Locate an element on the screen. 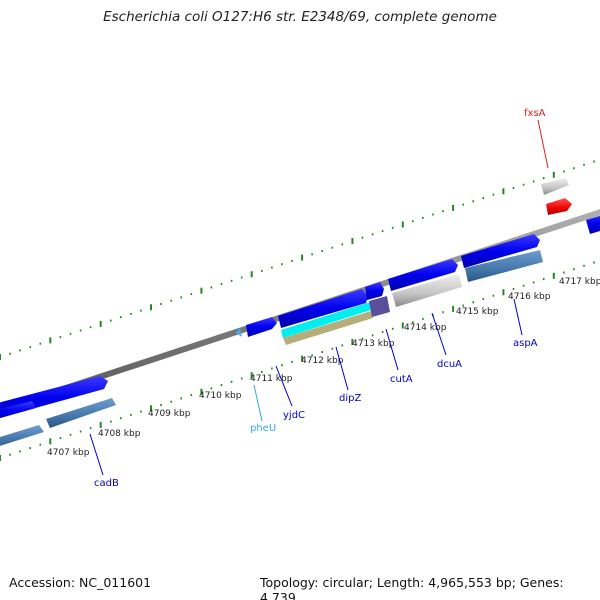 Image resolution: width=600 pixels, height=600 pixels. feature-edge-forward is located at coordinates (593, 224).